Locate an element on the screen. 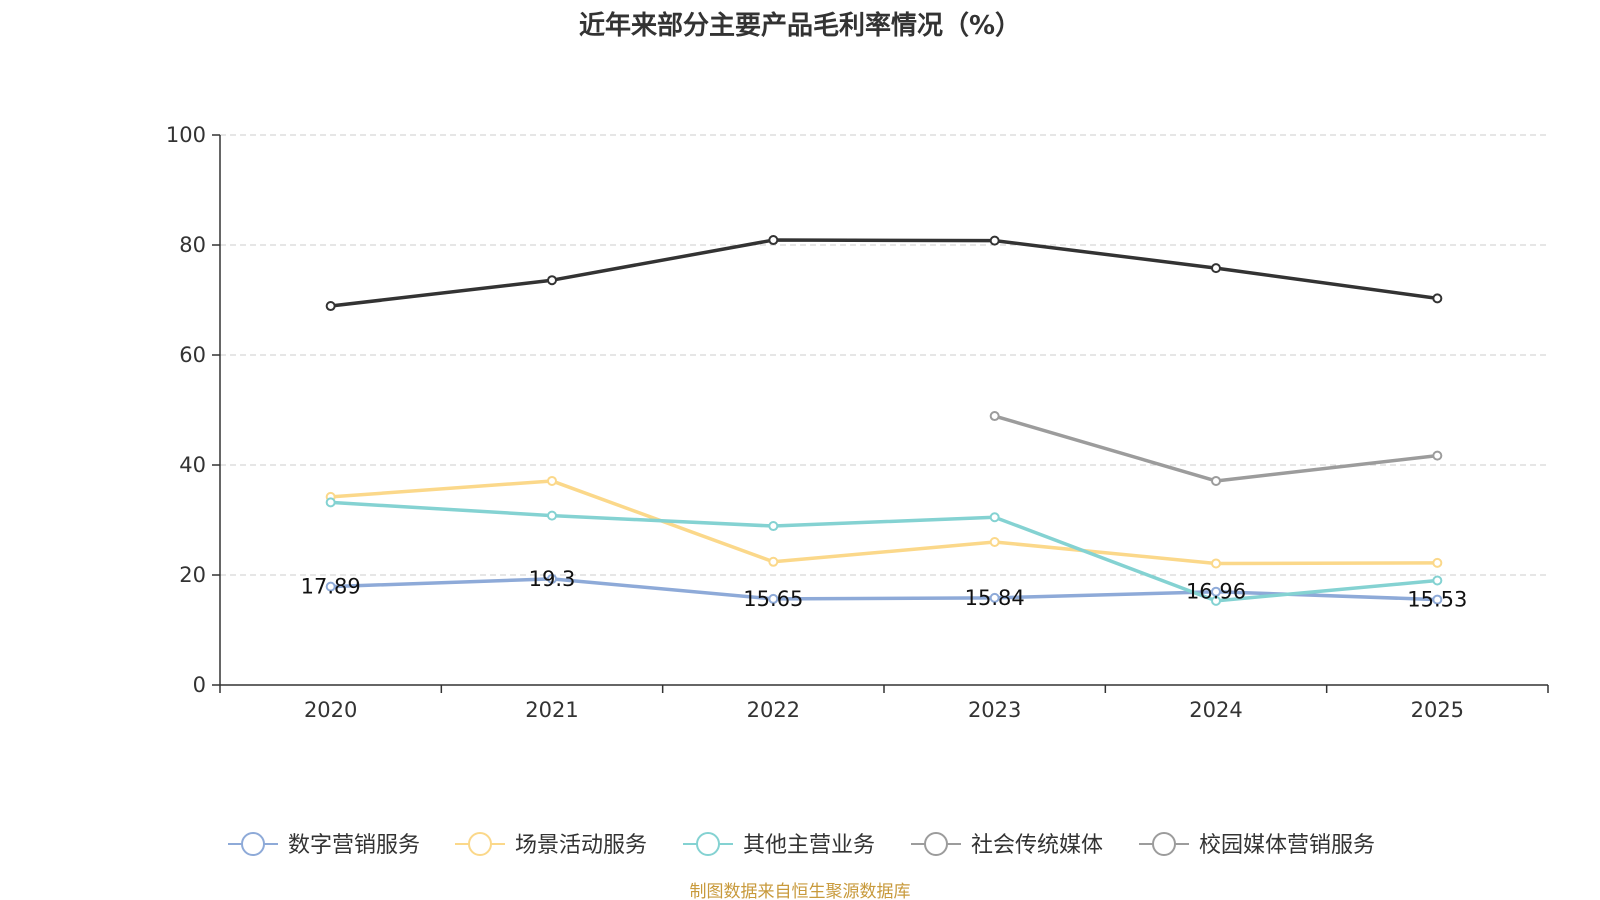 The width and height of the screenshot is (1600, 900). data-label: 15.65 is located at coordinates (773, 599).